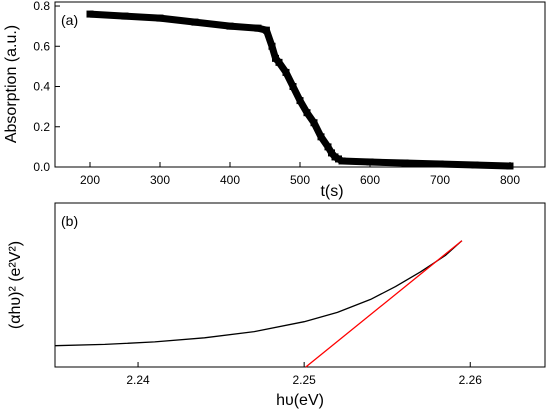 This screenshot has height=411, width=550. Describe the element at coordinates (15, 285) in the screenshot. I see `panel-b-y-axis-label: (αhυ)² (e²V²)` at that location.